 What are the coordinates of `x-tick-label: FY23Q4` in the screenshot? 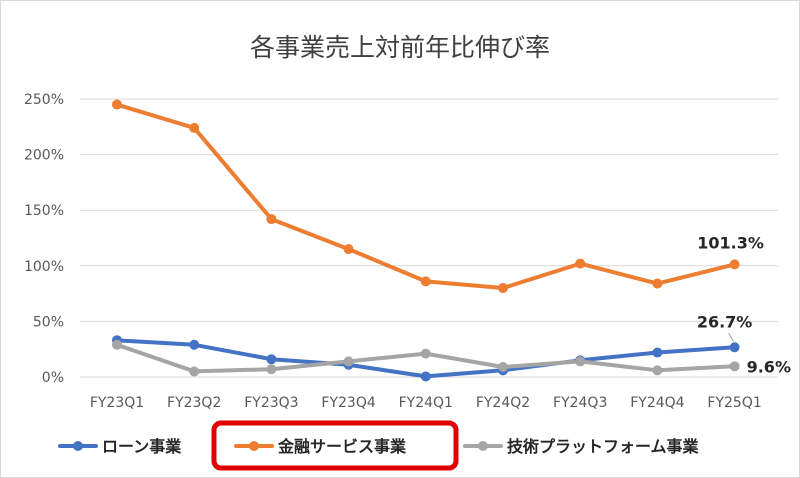 It's located at (348, 403).